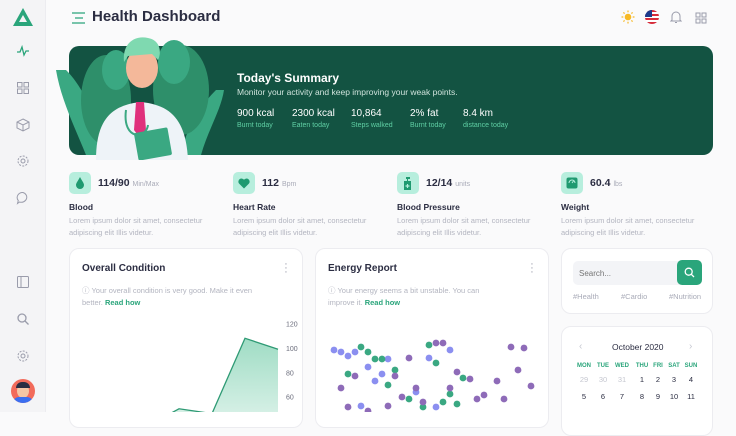 Image resolution: width=736 pixels, height=436 pixels. Describe the element at coordinates (622, 379) in the screenshot. I see `calendar-day: 31` at that location.